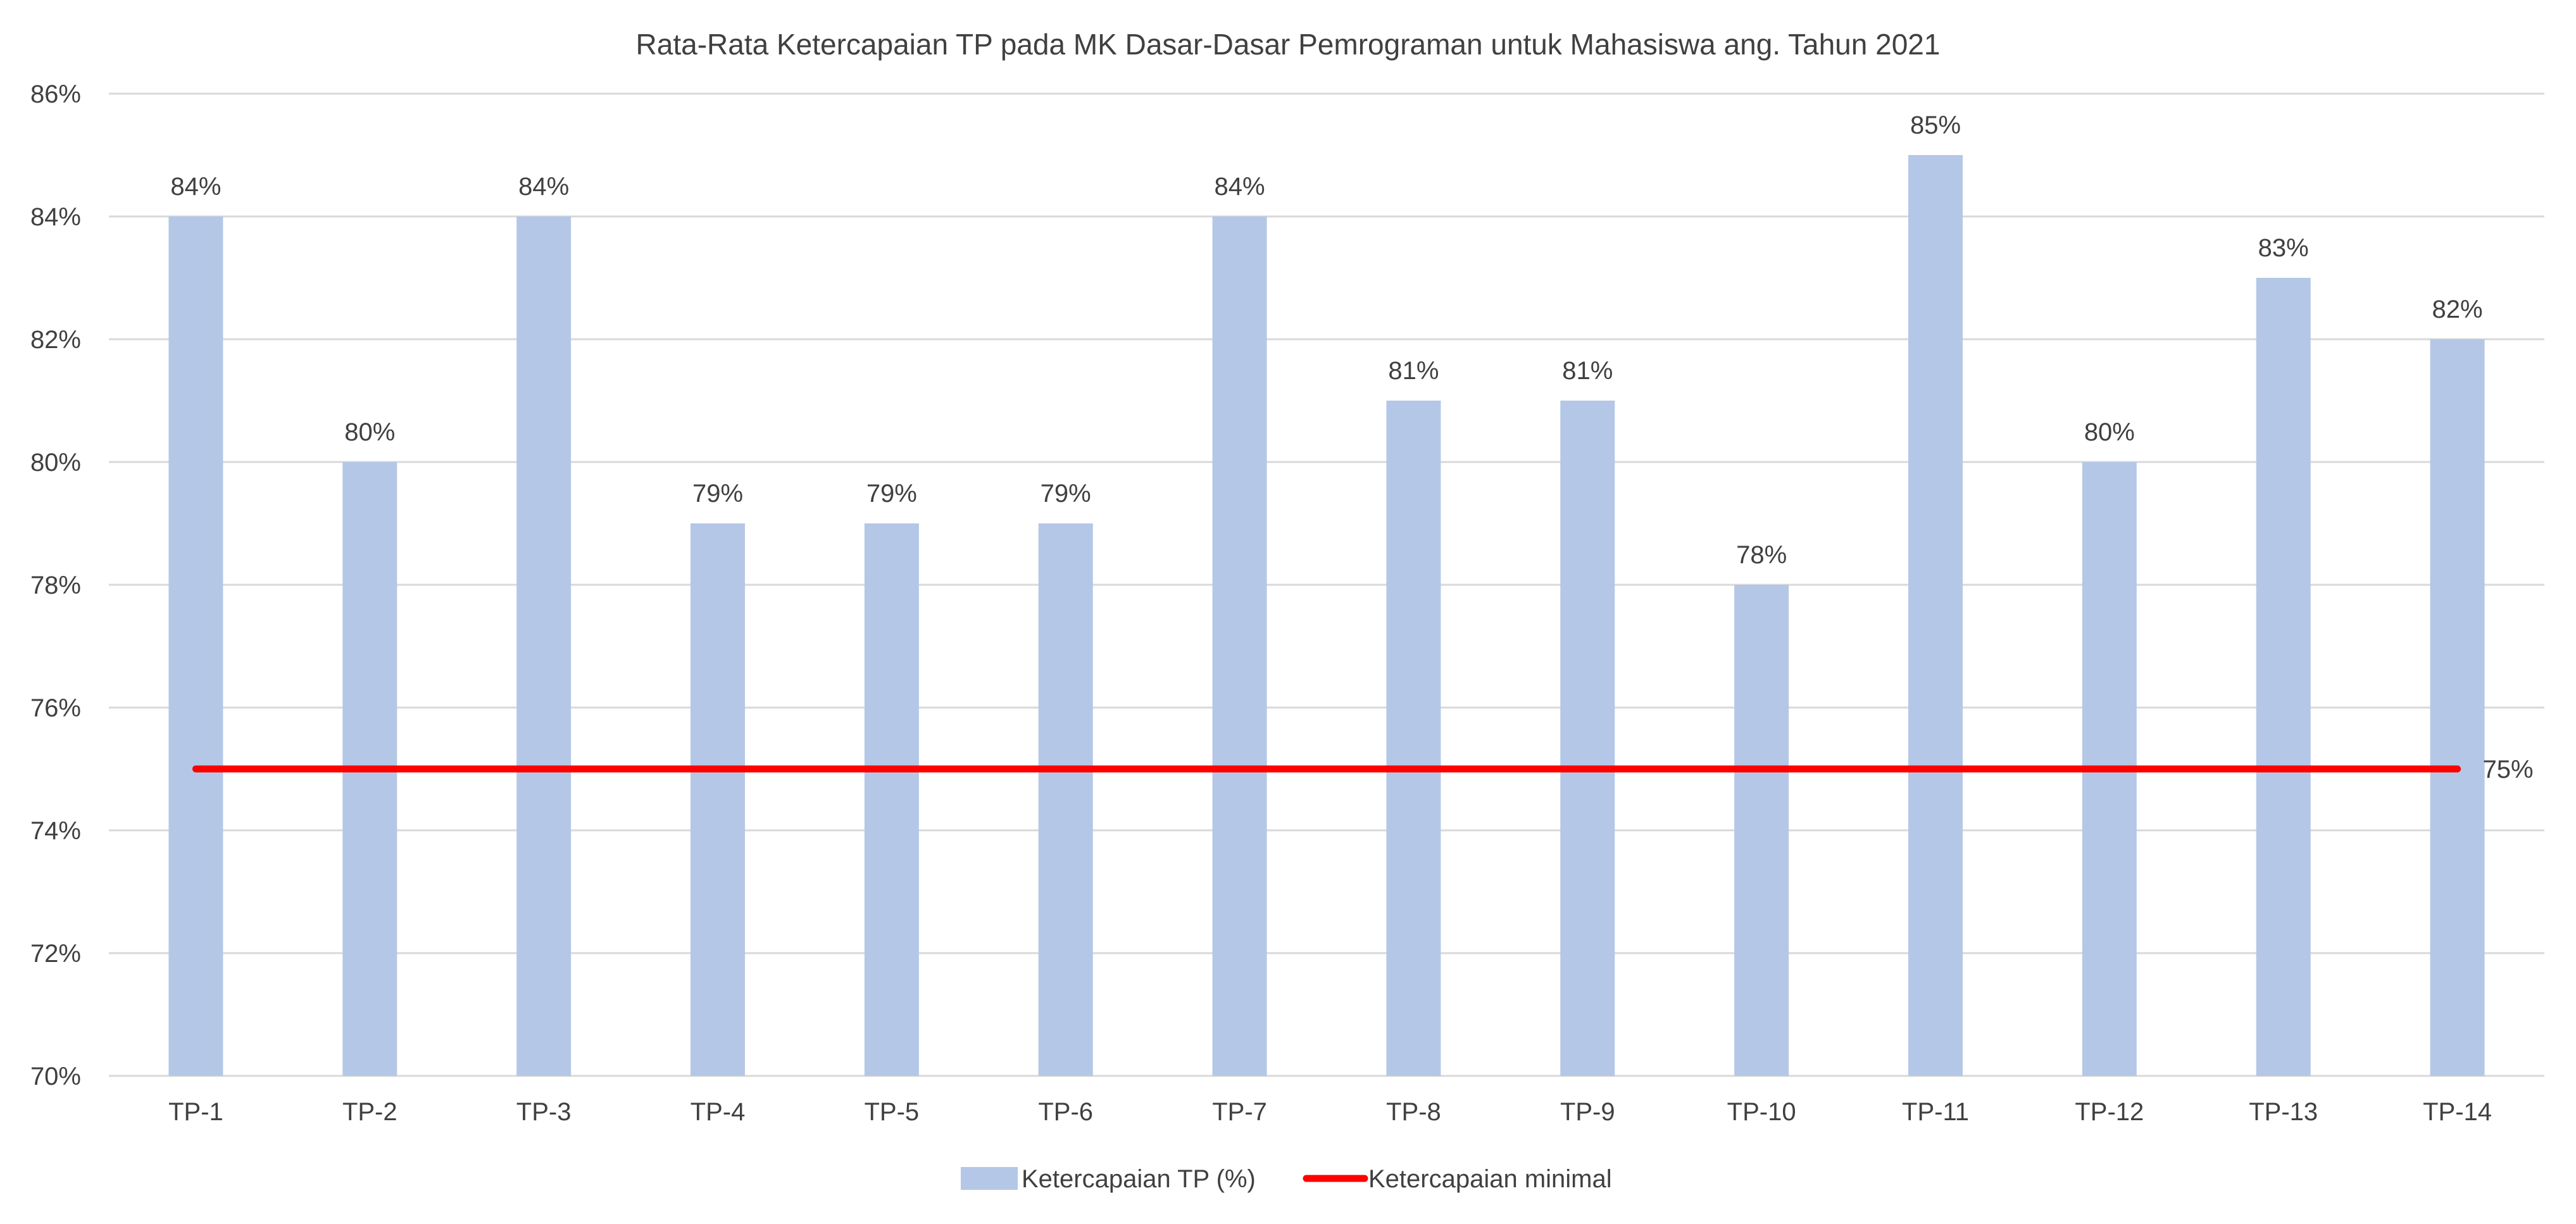 This screenshot has height=1224, width=2576. Describe the element at coordinates (1065, 1112) in the screenshot. I see `x-tick-label-tp-6: TP-6` at that location.